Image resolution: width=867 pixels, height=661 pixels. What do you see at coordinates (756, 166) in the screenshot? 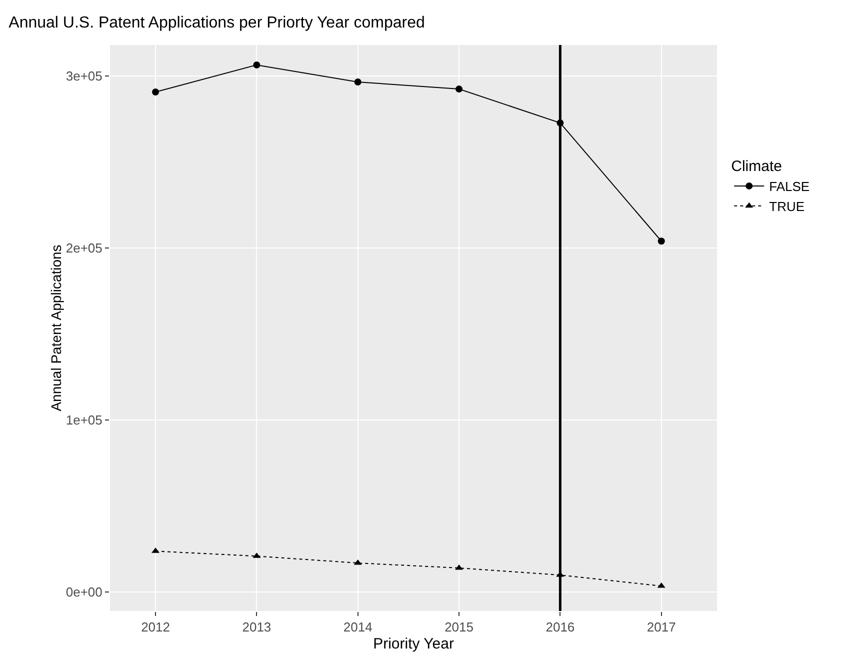
I see `legend-title: Climate` at bounding box center [756, 166].